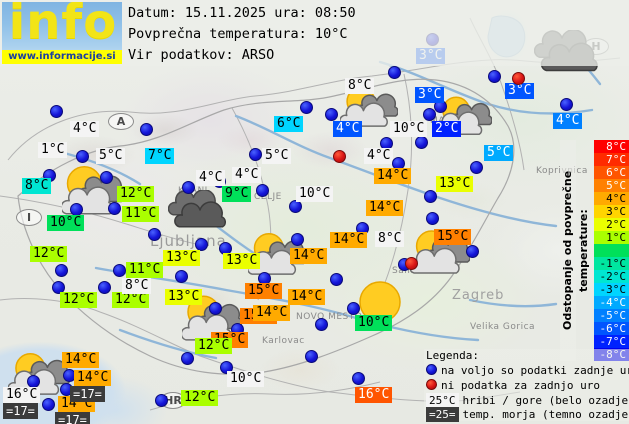 The width and height of the screenshot is (629, 424). What do you see at coordinates (198, 210) in the screenshot?
I see `cloud-icon` at bounding box center [198, 210].